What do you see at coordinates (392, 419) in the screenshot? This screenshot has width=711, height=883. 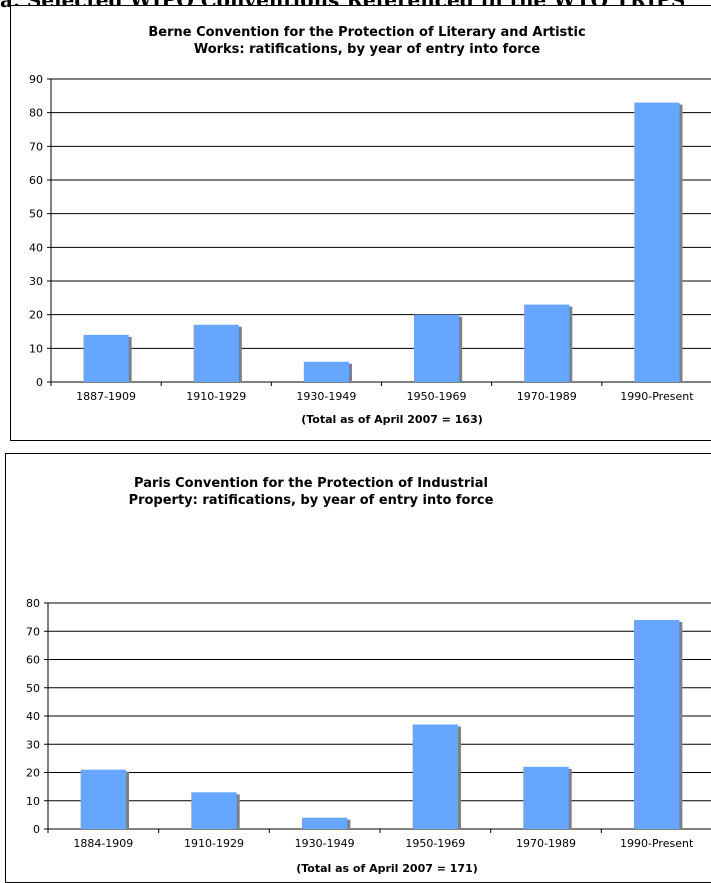 I see `x-axis-label: (Total as of April 2007 = 163)` at bounding box center [392, 419].